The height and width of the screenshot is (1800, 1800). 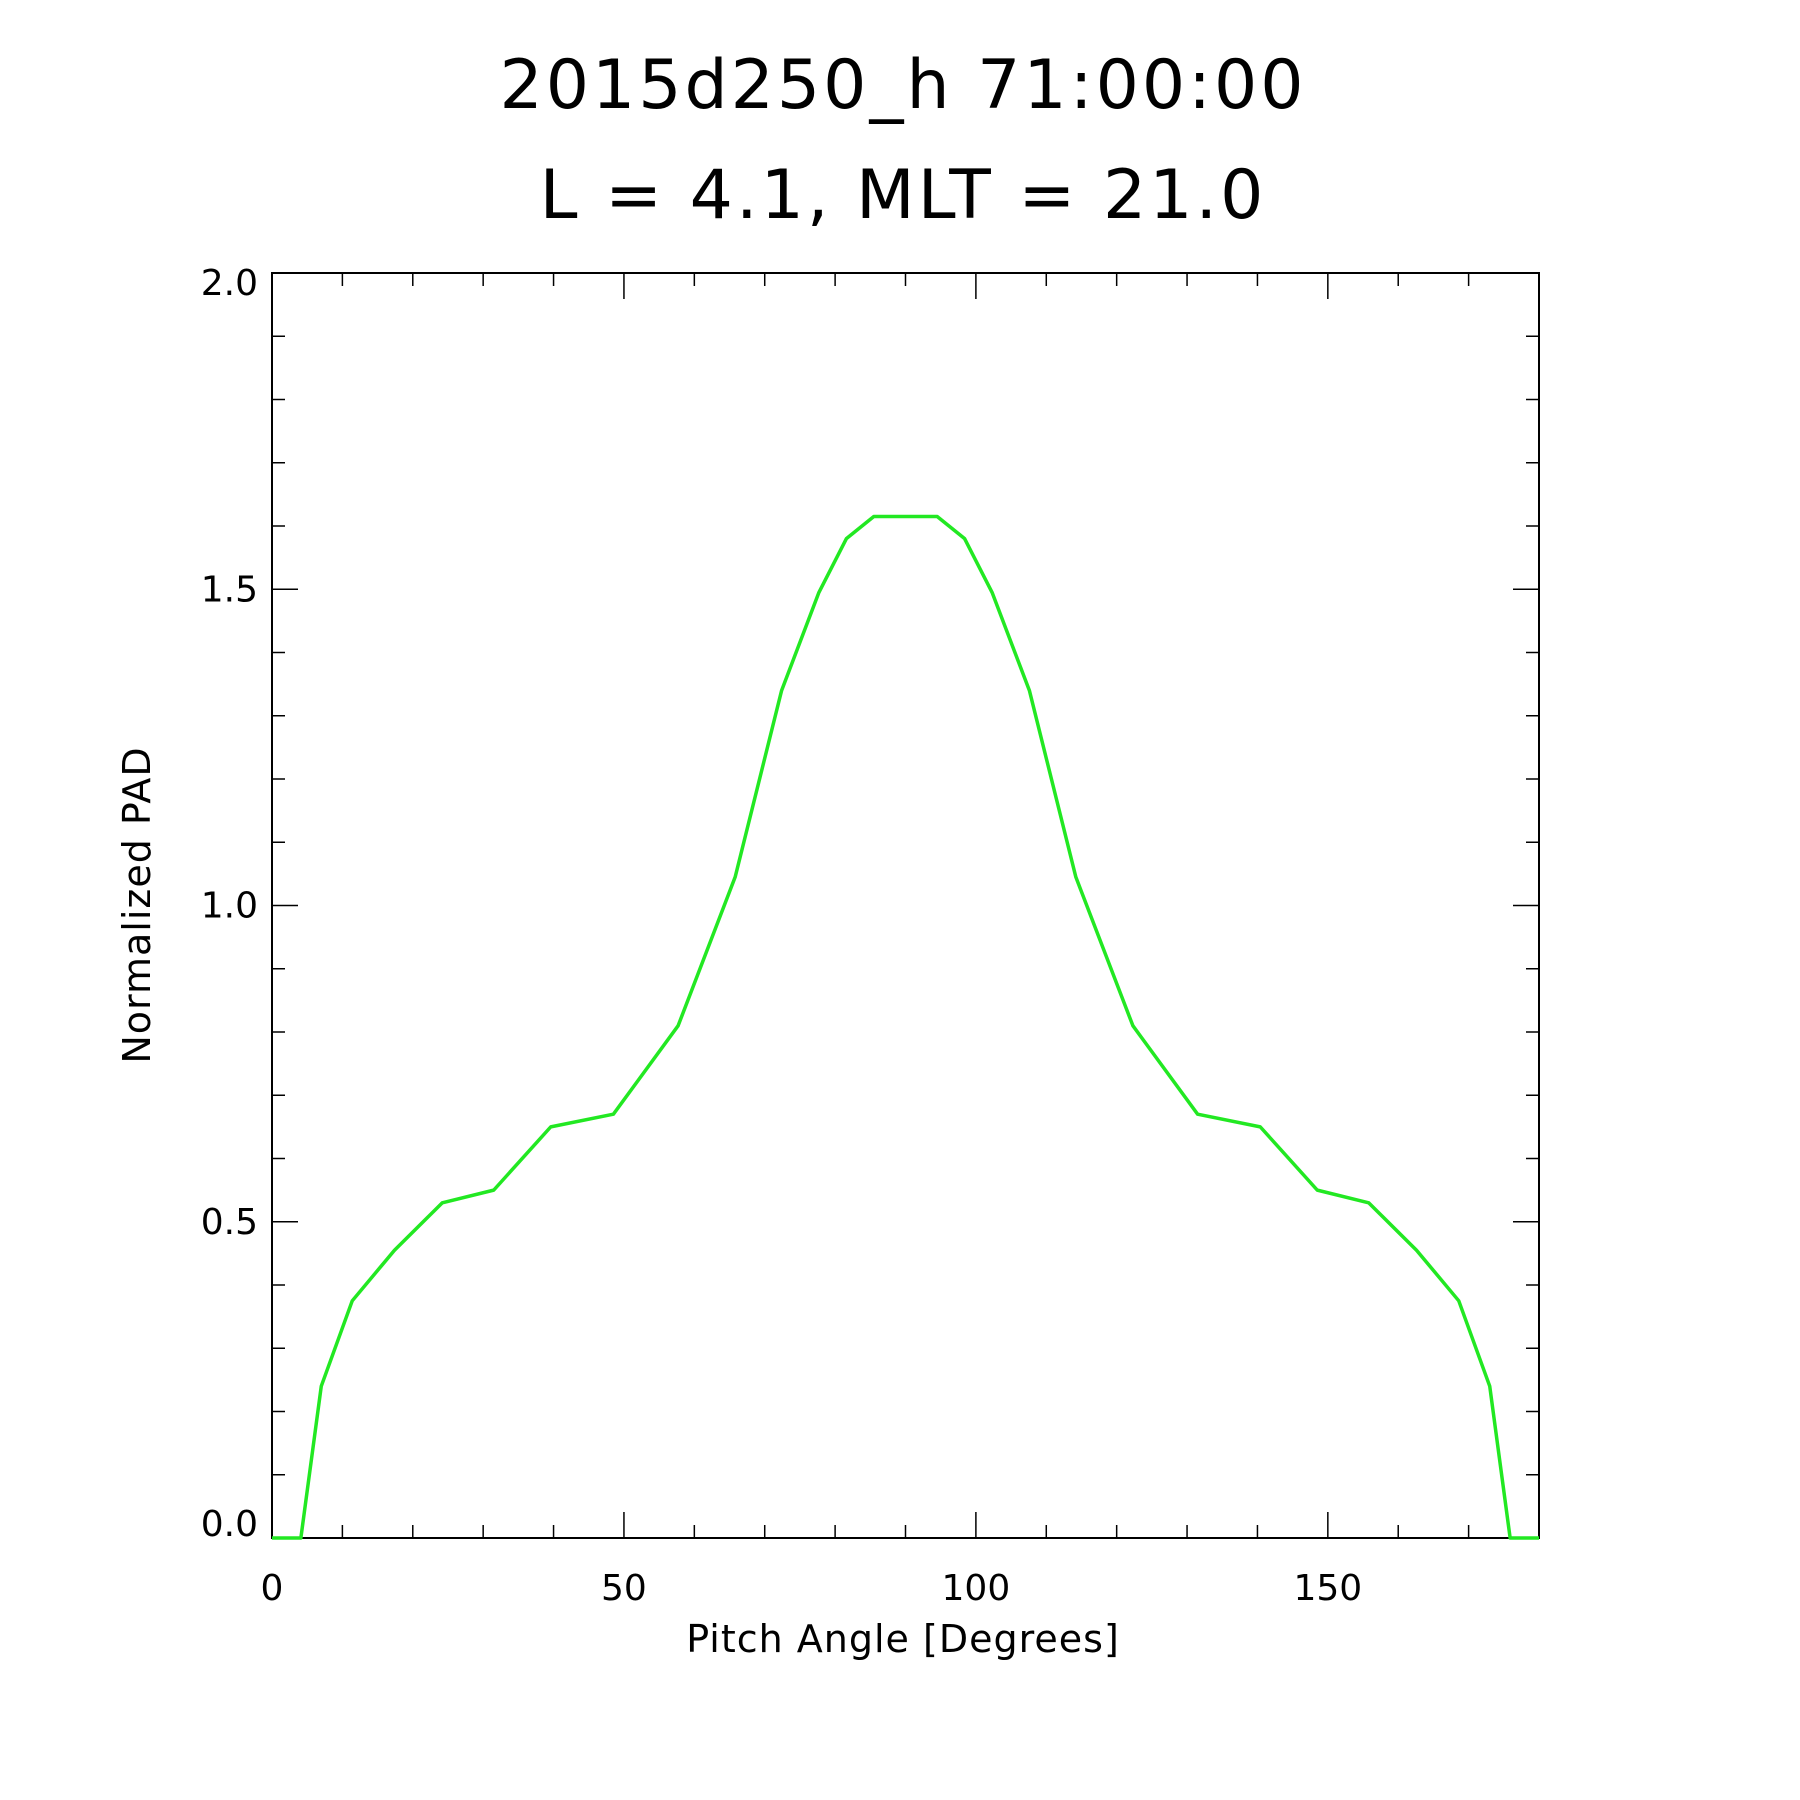 I want to click on x-axis-tick-labels: 0 50 100 150, so click(x=812, y=1588).